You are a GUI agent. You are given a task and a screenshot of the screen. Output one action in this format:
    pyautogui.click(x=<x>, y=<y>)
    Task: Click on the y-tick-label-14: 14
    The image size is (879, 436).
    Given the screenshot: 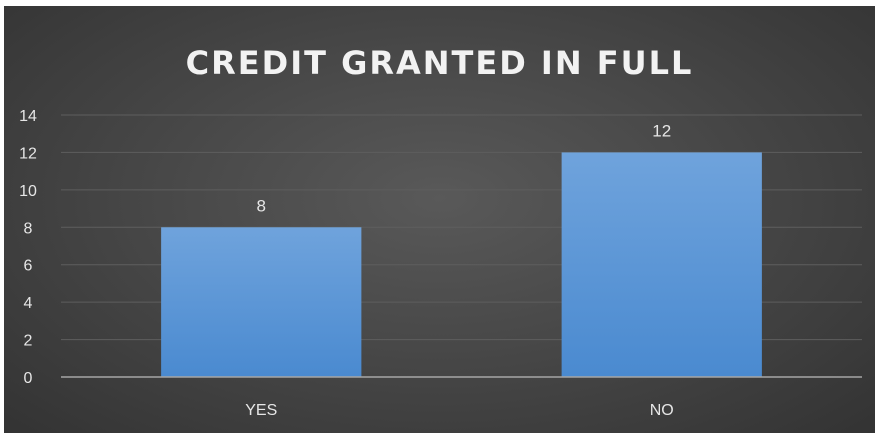 What is the action you would take?
    pyautogui.click(x=28, y=116)
    